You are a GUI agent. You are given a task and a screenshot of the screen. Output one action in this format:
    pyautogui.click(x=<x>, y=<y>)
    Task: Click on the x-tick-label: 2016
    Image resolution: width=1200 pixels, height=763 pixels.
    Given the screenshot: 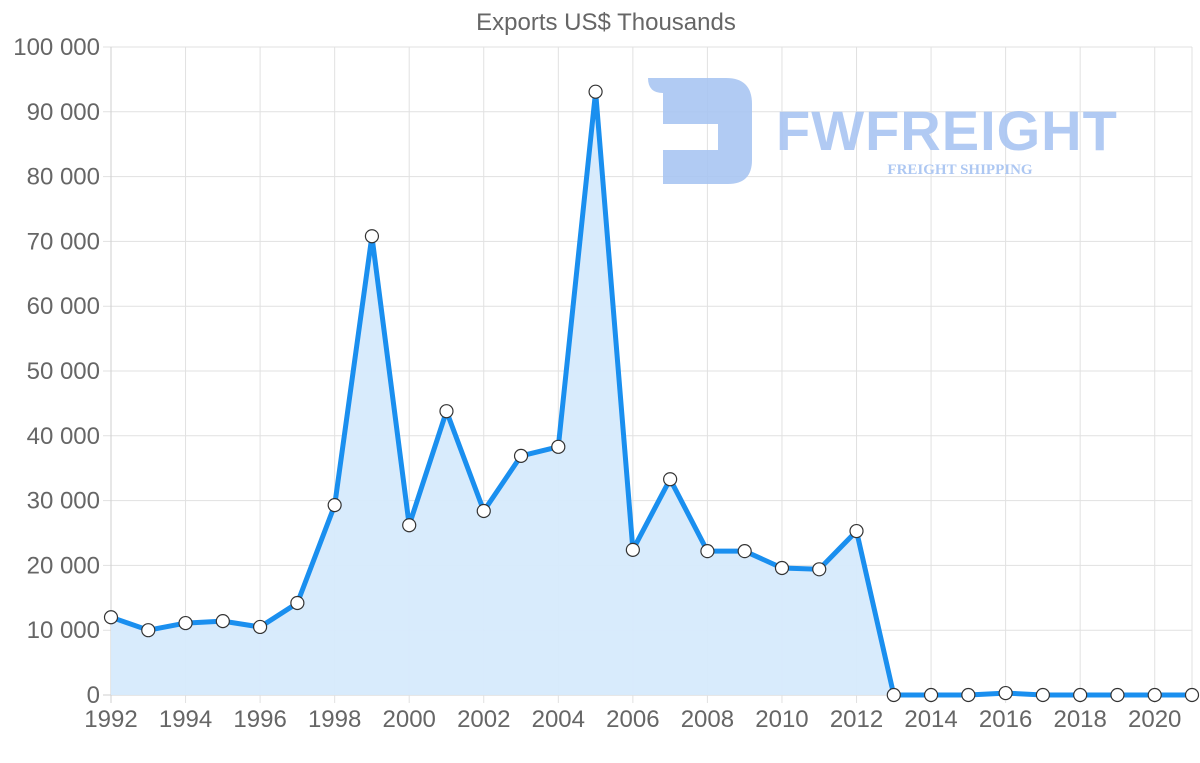 What is the action you would take?
    pyautogui.click(x=1005, y=719)
    